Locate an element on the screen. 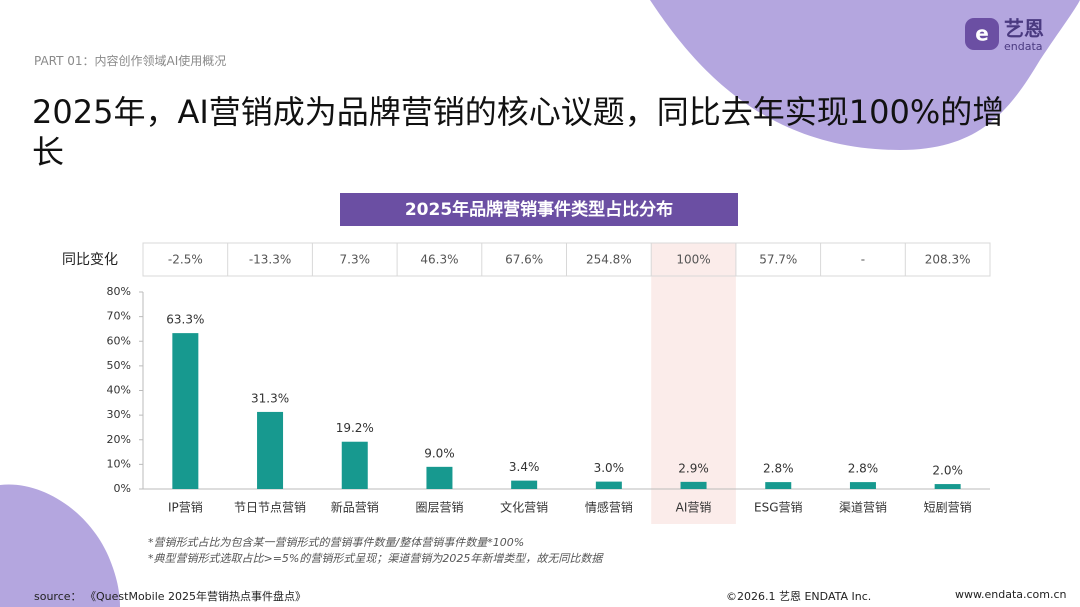 The width and height of the screenshot is (1080, 607). x-tick-label: AI营销 is located at coordinates (694, 508).